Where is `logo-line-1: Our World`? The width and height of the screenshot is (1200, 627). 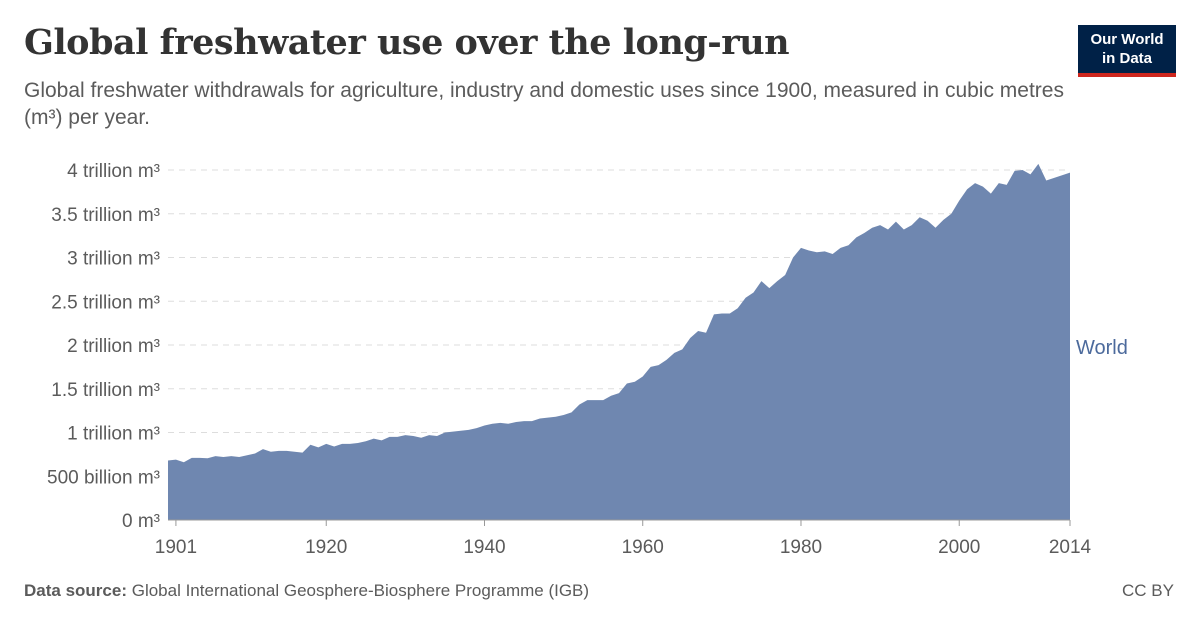 logo-line-1: Our World is located at coordinates (1127, 39).